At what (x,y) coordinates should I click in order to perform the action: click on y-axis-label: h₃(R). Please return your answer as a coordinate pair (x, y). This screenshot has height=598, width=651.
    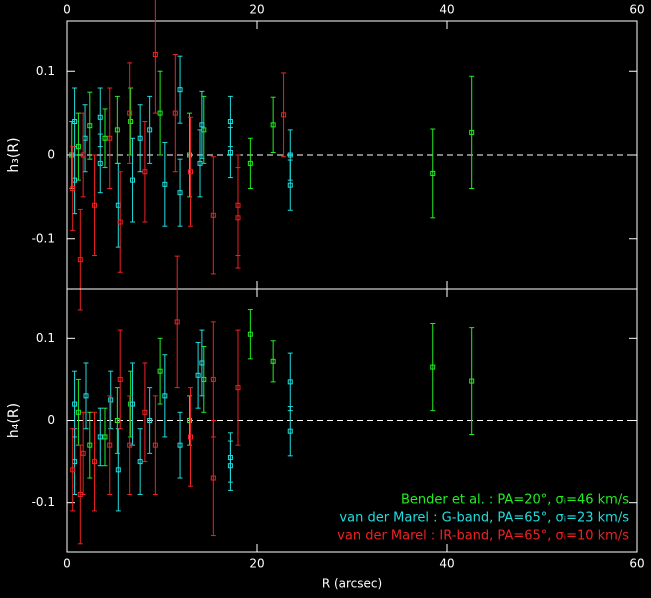
    Looking at the image, I should click on (14, 154).